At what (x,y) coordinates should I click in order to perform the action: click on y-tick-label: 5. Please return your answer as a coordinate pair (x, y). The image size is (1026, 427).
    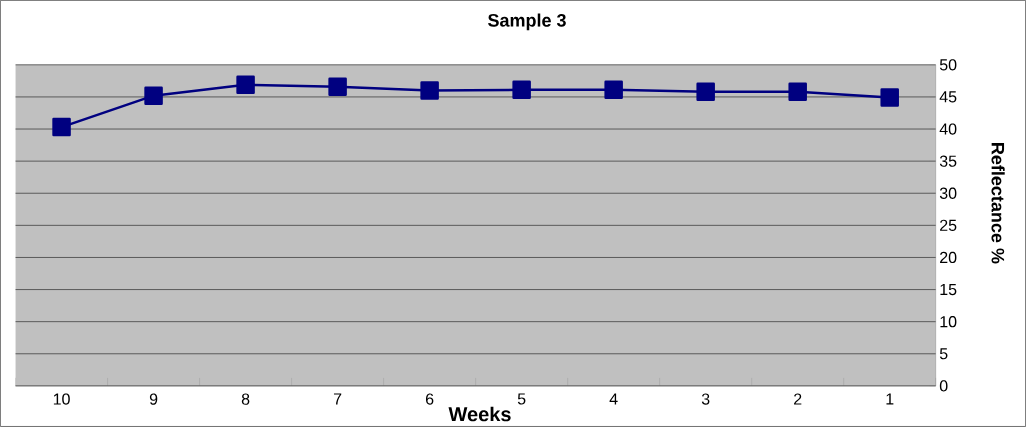
    Looking at the image, I should click on (943, 354).